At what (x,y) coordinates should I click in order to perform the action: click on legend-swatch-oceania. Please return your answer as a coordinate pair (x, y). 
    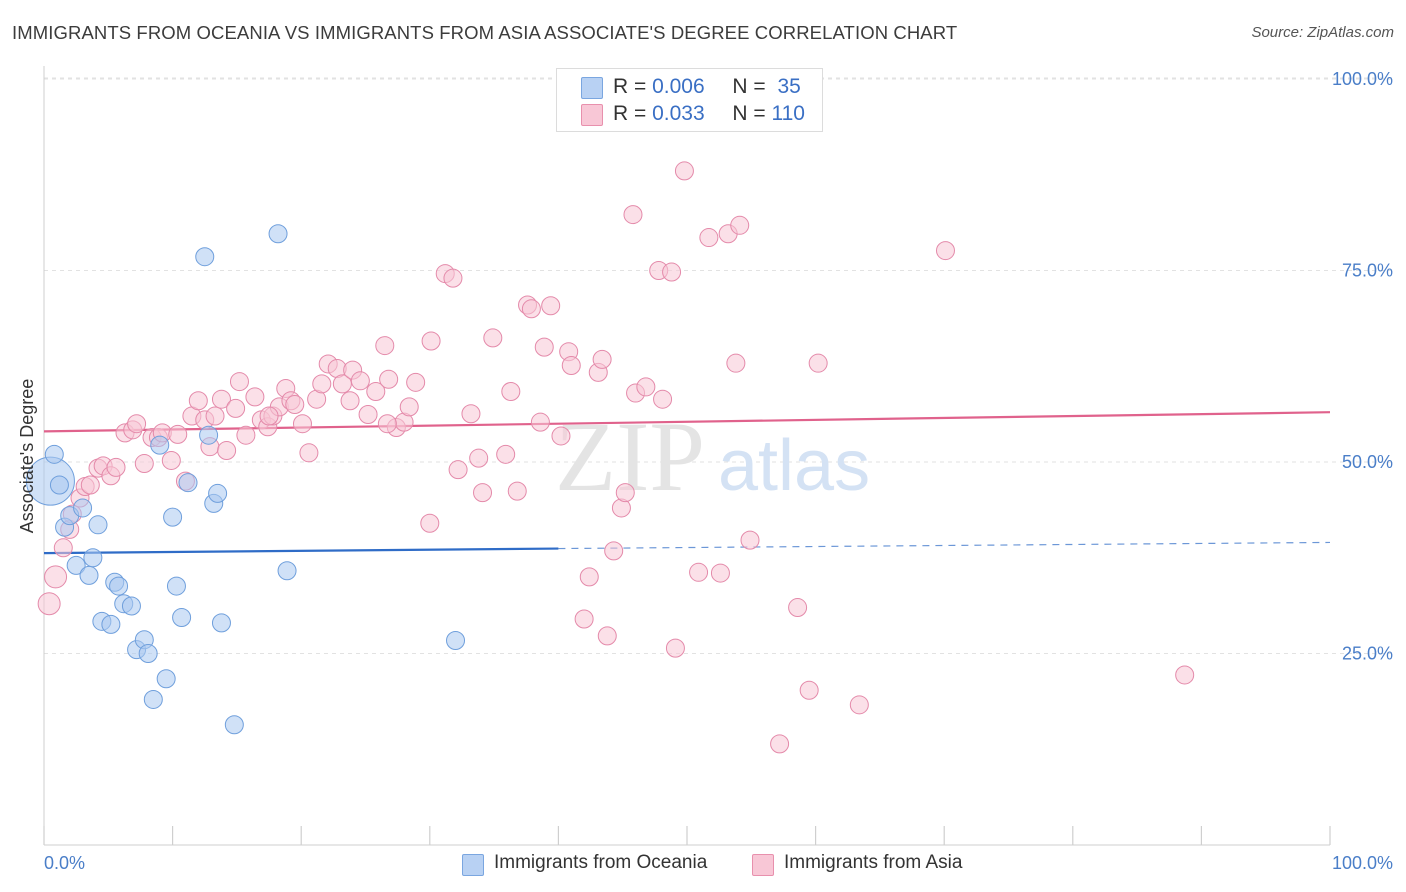
    Looking at the image, I should click on (592, 88).